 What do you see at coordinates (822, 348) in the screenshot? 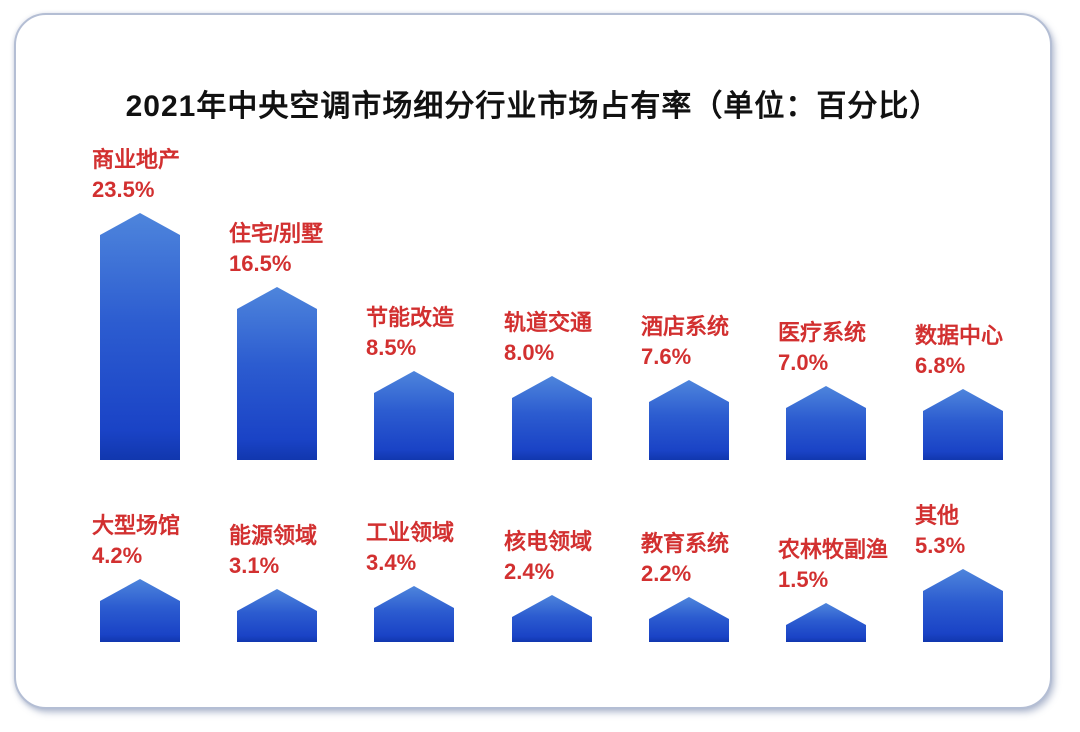
I see `bar-label: 医疗系统 7.0%` at bounding box center [822, 348].